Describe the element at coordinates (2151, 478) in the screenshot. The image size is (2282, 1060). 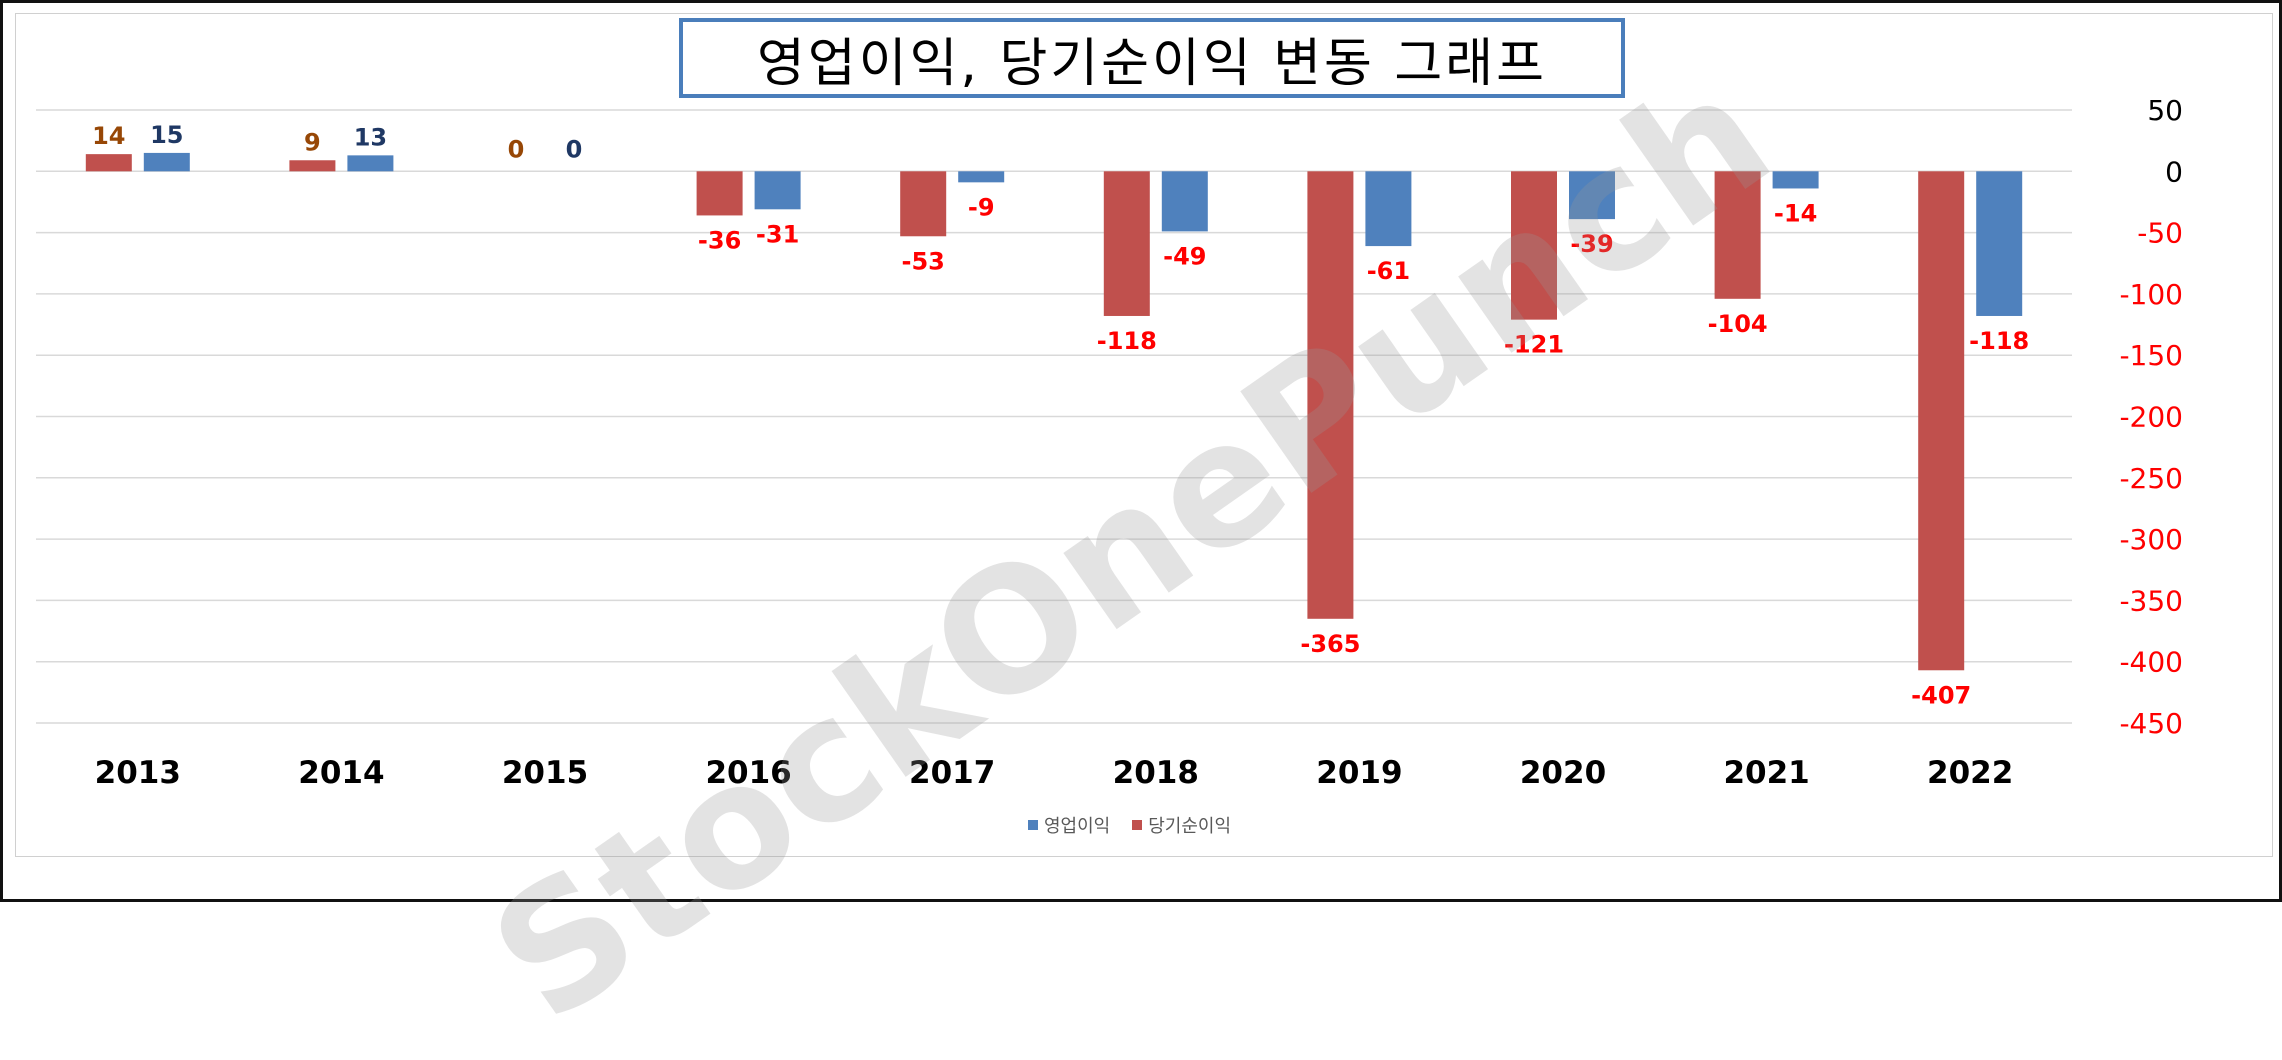
I see `y-tick-label: -250` at that location.